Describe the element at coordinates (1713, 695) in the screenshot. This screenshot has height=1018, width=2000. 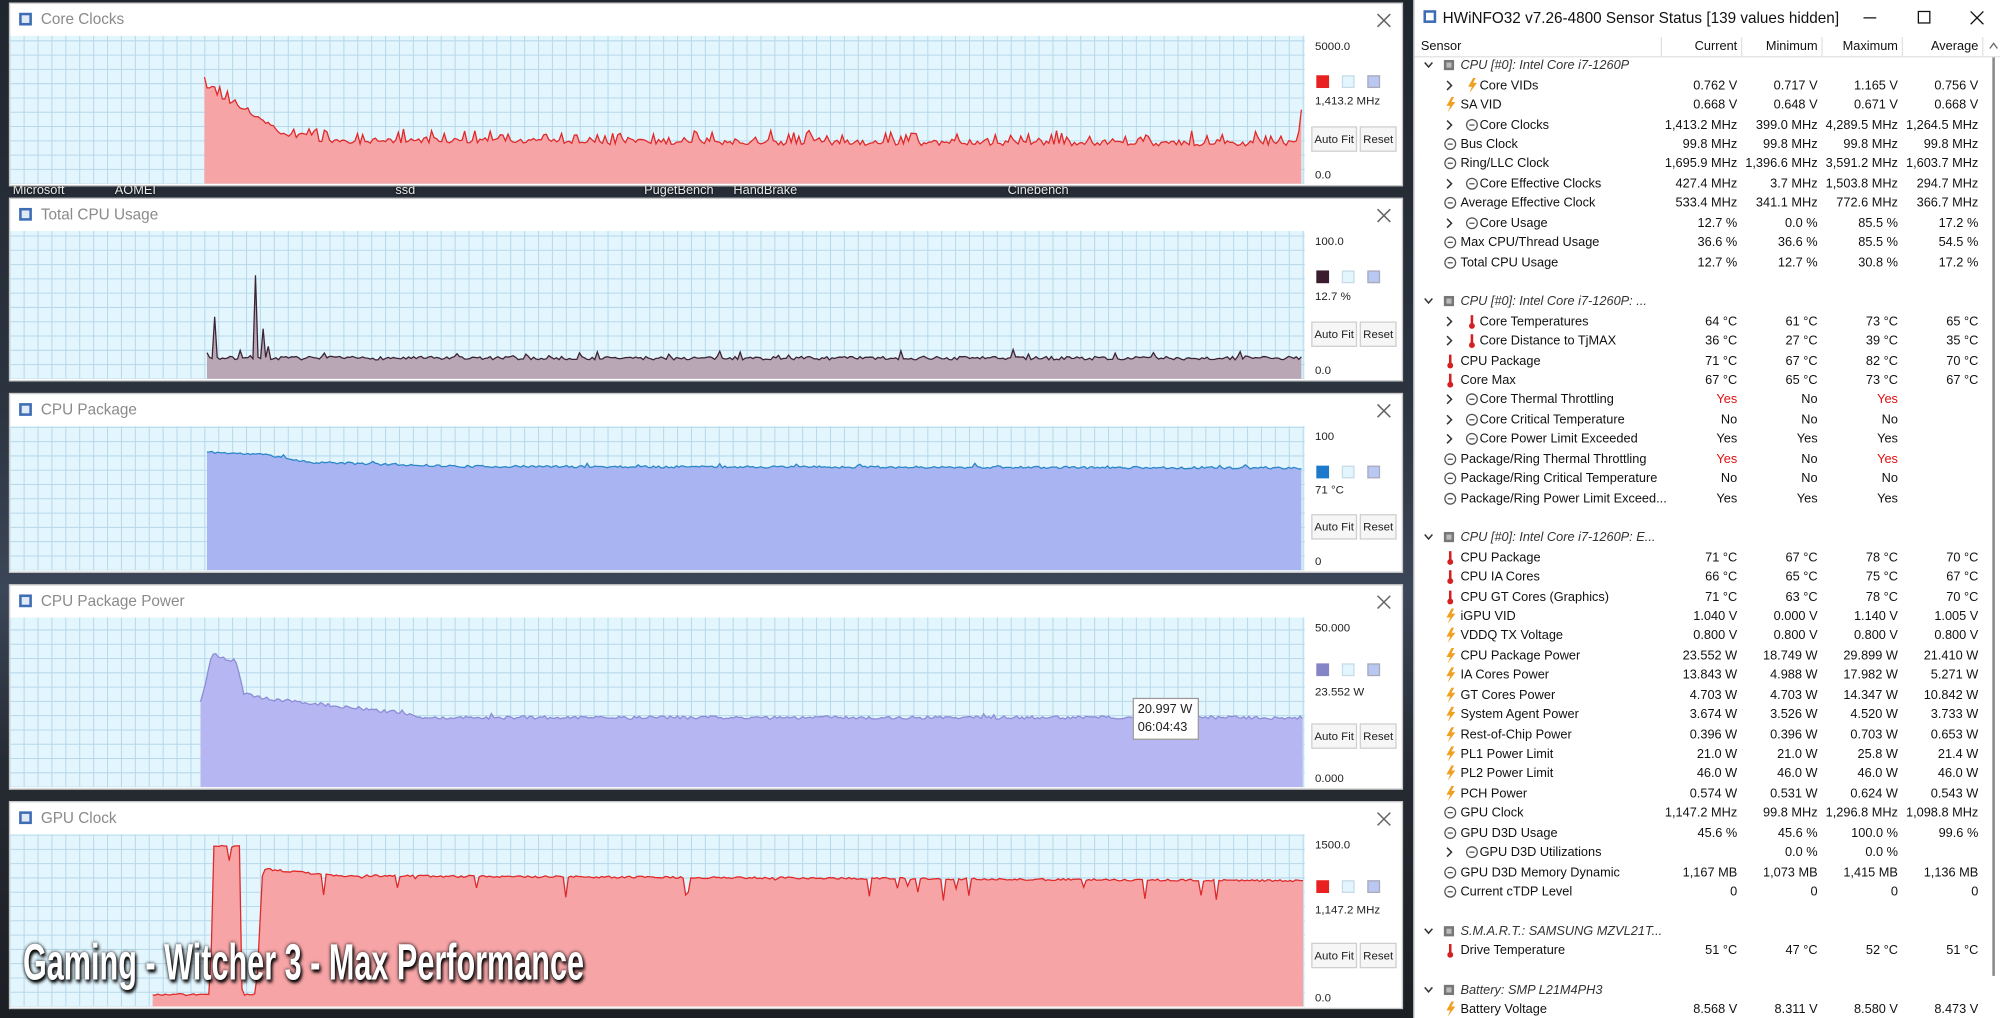
I see `sensor-value: 4.703 W` at that location.